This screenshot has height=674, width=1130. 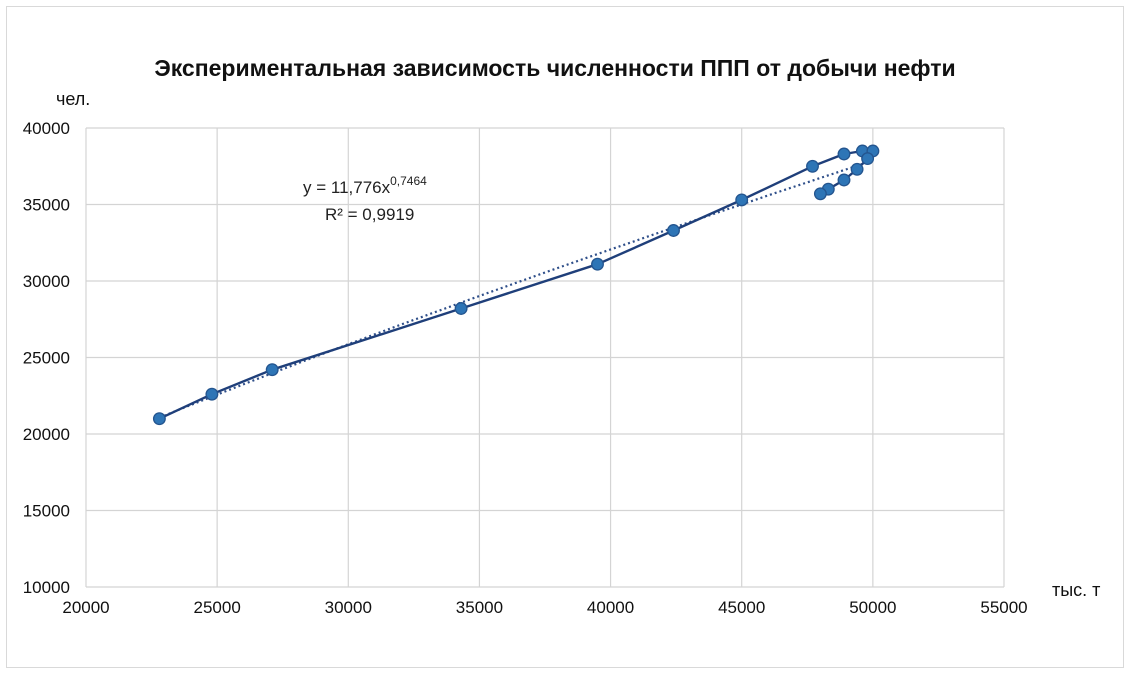 What do you see at coordinates (741, 607) in the screenshot?
I see `x-tick-label: 45000` at bounding box center [741, 607].